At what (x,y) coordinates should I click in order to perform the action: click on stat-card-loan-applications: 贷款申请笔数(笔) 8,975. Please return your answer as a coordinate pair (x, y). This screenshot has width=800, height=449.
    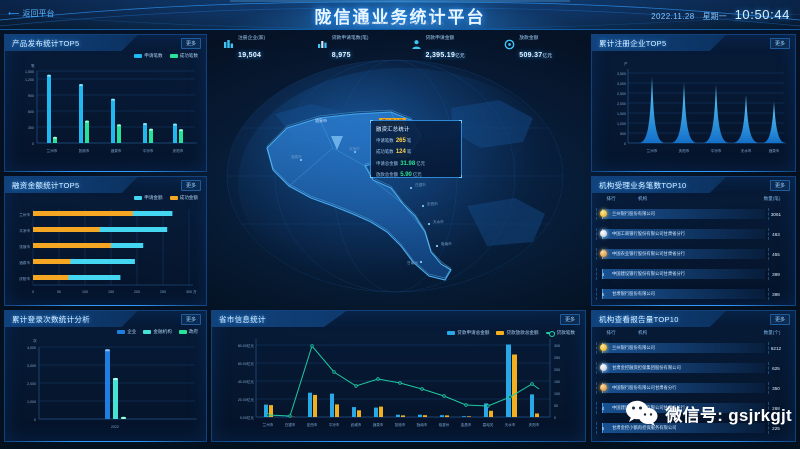
    Looking at the image, I should click on (356, 44).